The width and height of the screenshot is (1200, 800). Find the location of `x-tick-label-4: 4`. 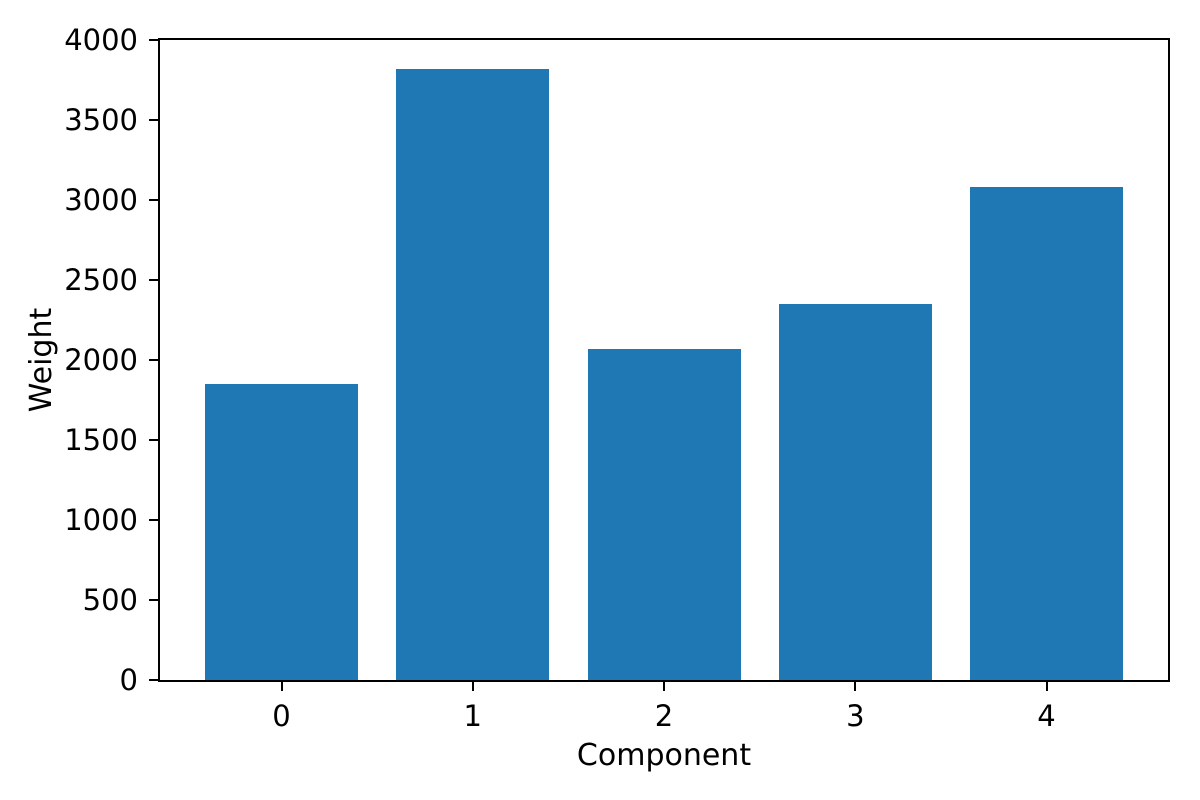

x-tick-label-4: 4 is located at coordinates (1046, 716).